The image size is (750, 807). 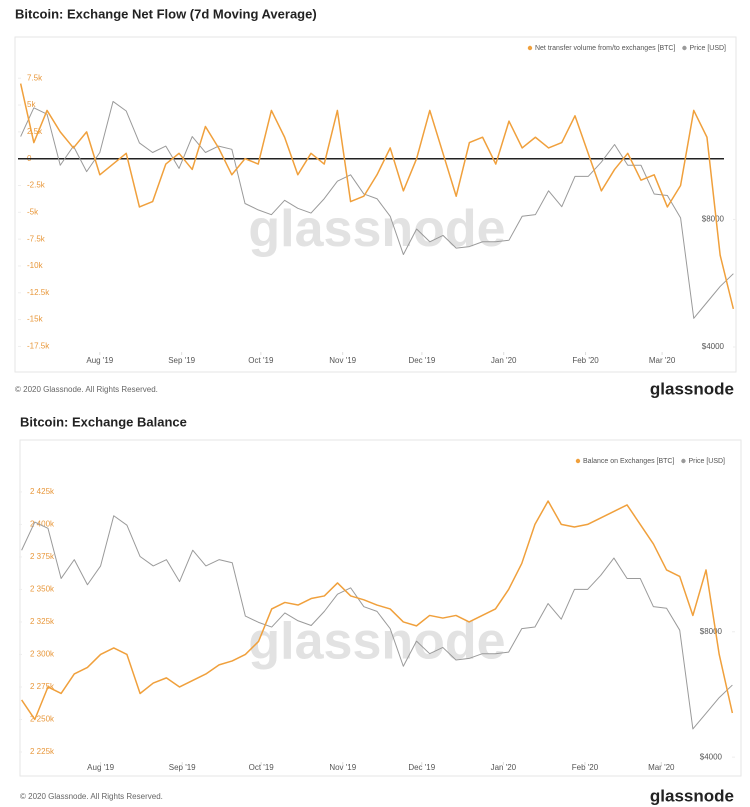 What do you see at coordinates (36, 238) in the screenshot?
I see `y-tick-label: -7.5k` at bounding box center [36, 238].